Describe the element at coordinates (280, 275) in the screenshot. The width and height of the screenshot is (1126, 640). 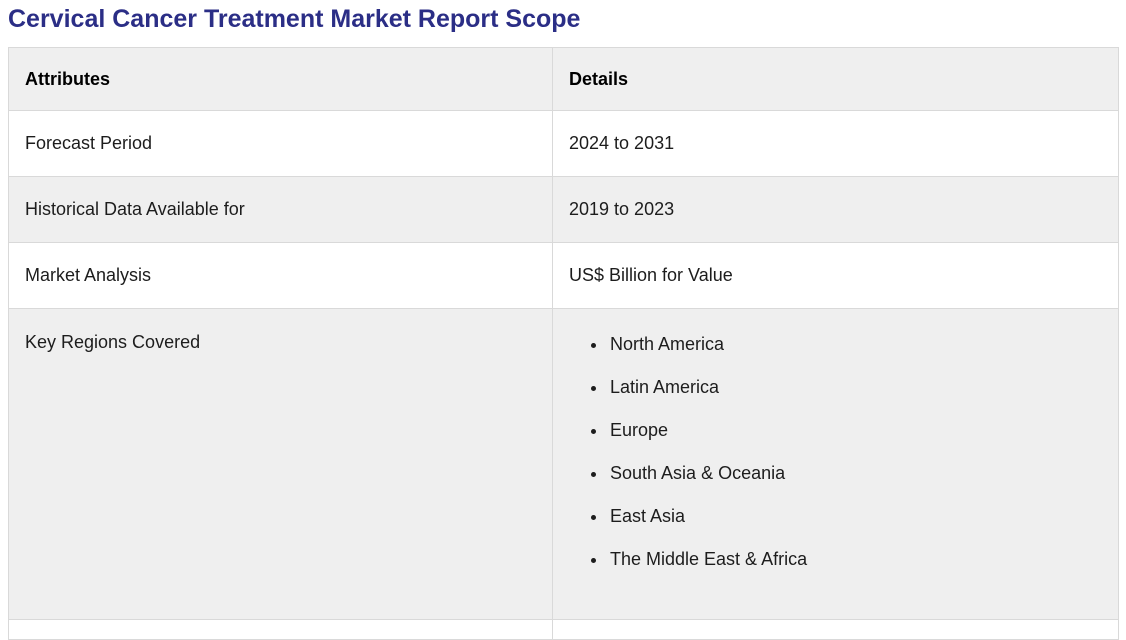
I see `attribute-cell: Market Analysis` at that location.